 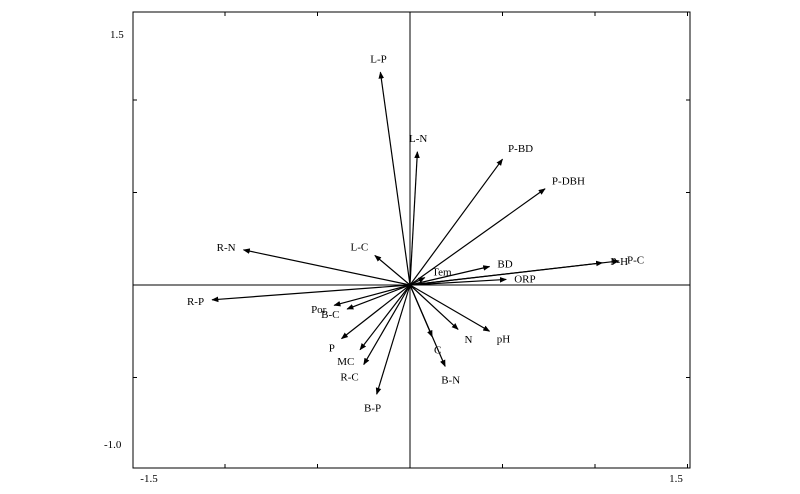 I want to click on y-tick-label-top: 1.5, so click(x=117, y=35).